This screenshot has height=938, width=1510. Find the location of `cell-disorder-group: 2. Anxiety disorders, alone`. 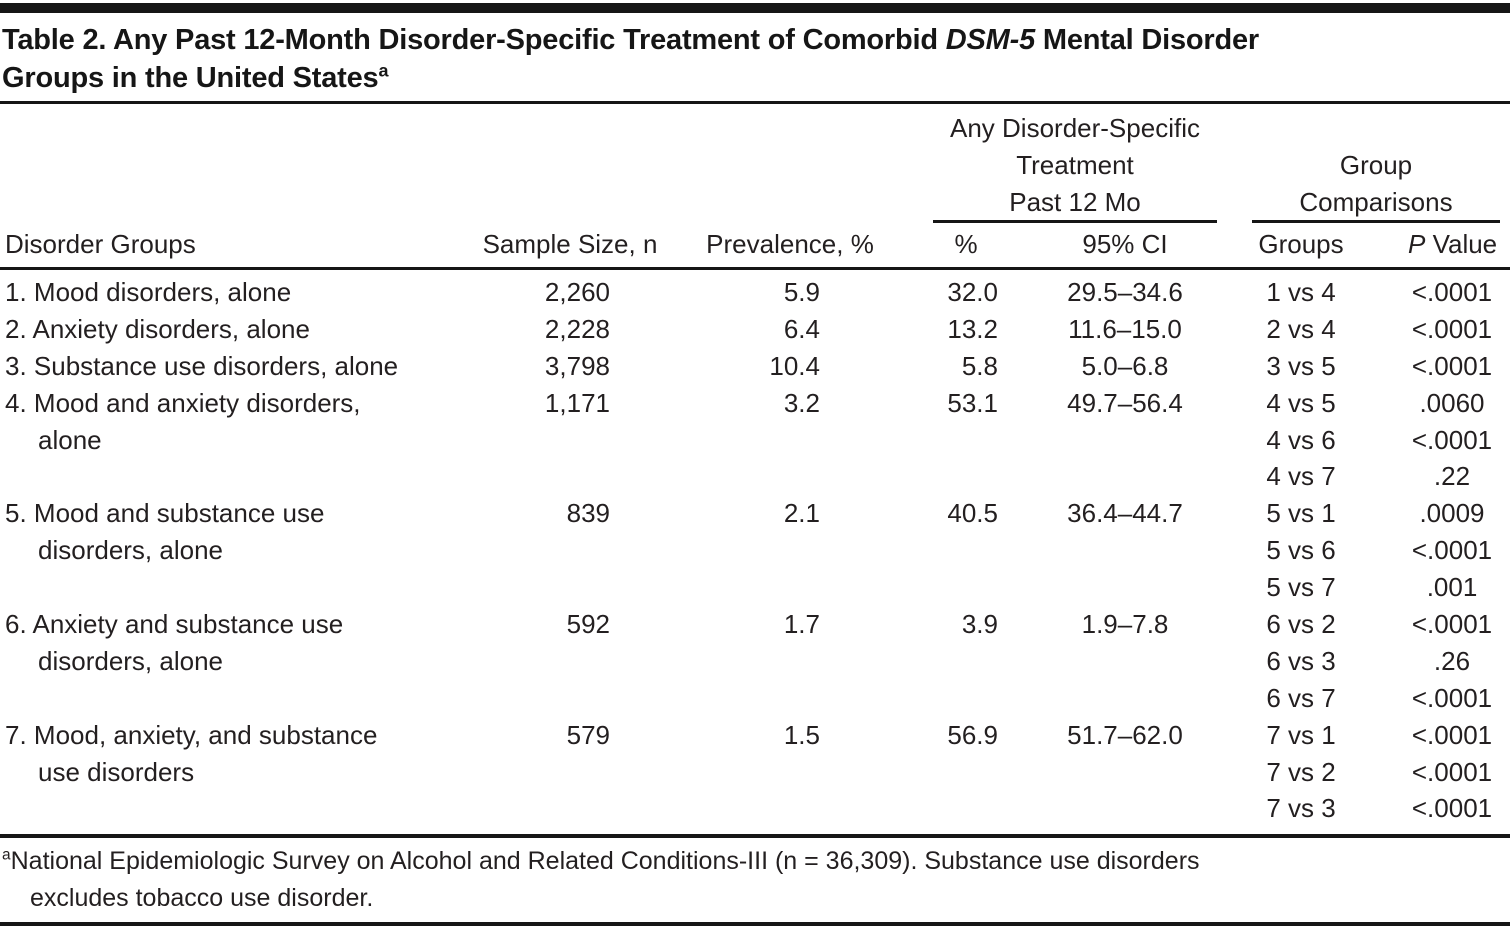

cell-disorder-group: 2. Anxiety disorders, alone is located at coordinates (157, 328).